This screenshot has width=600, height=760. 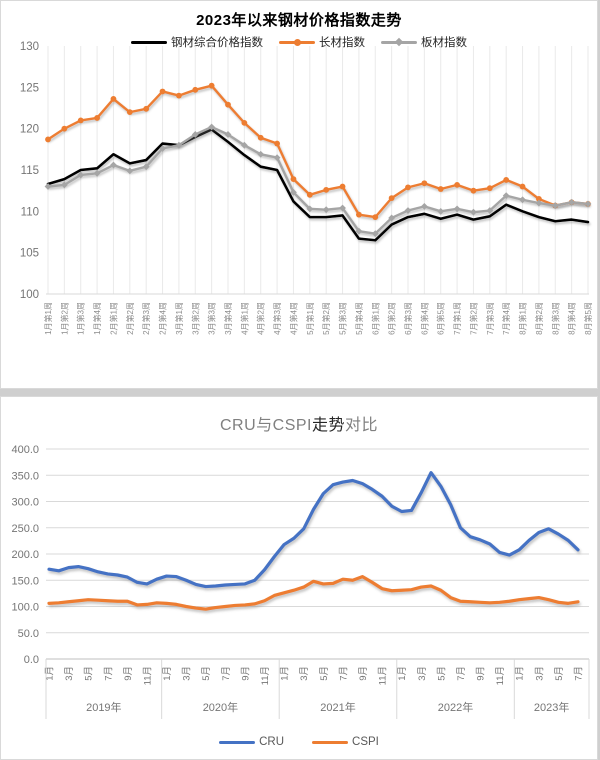 I want to click on svg-text: 115, so click(x=30, y=171).